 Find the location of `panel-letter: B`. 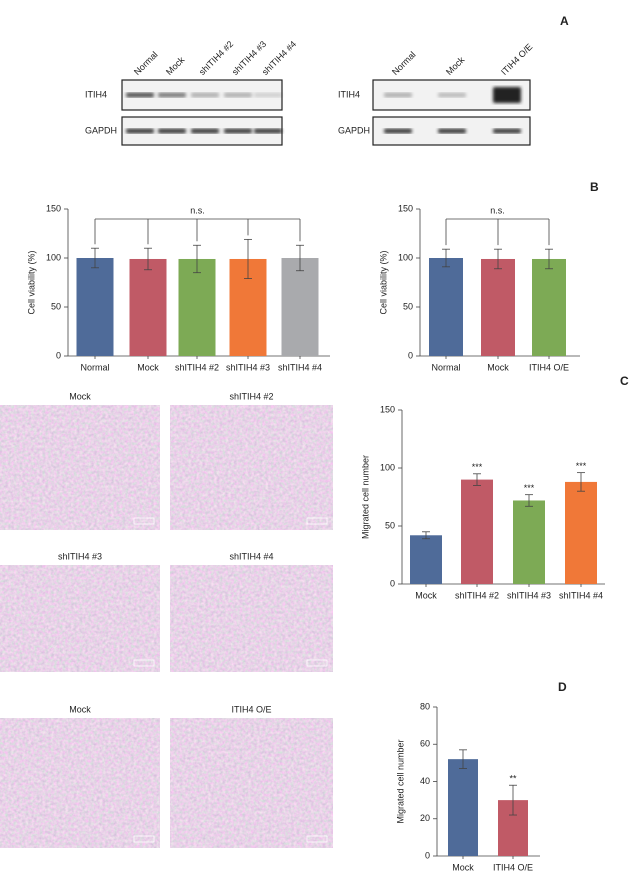

panel-letter: B is located at coordinates (594, 187).